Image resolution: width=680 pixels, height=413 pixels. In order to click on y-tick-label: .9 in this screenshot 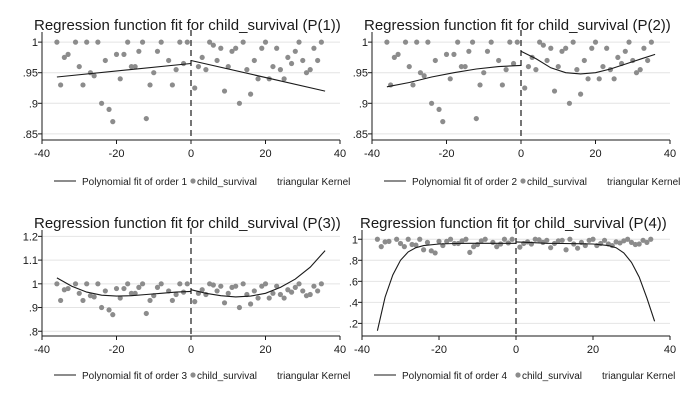, I will do `click(33, 104)`.